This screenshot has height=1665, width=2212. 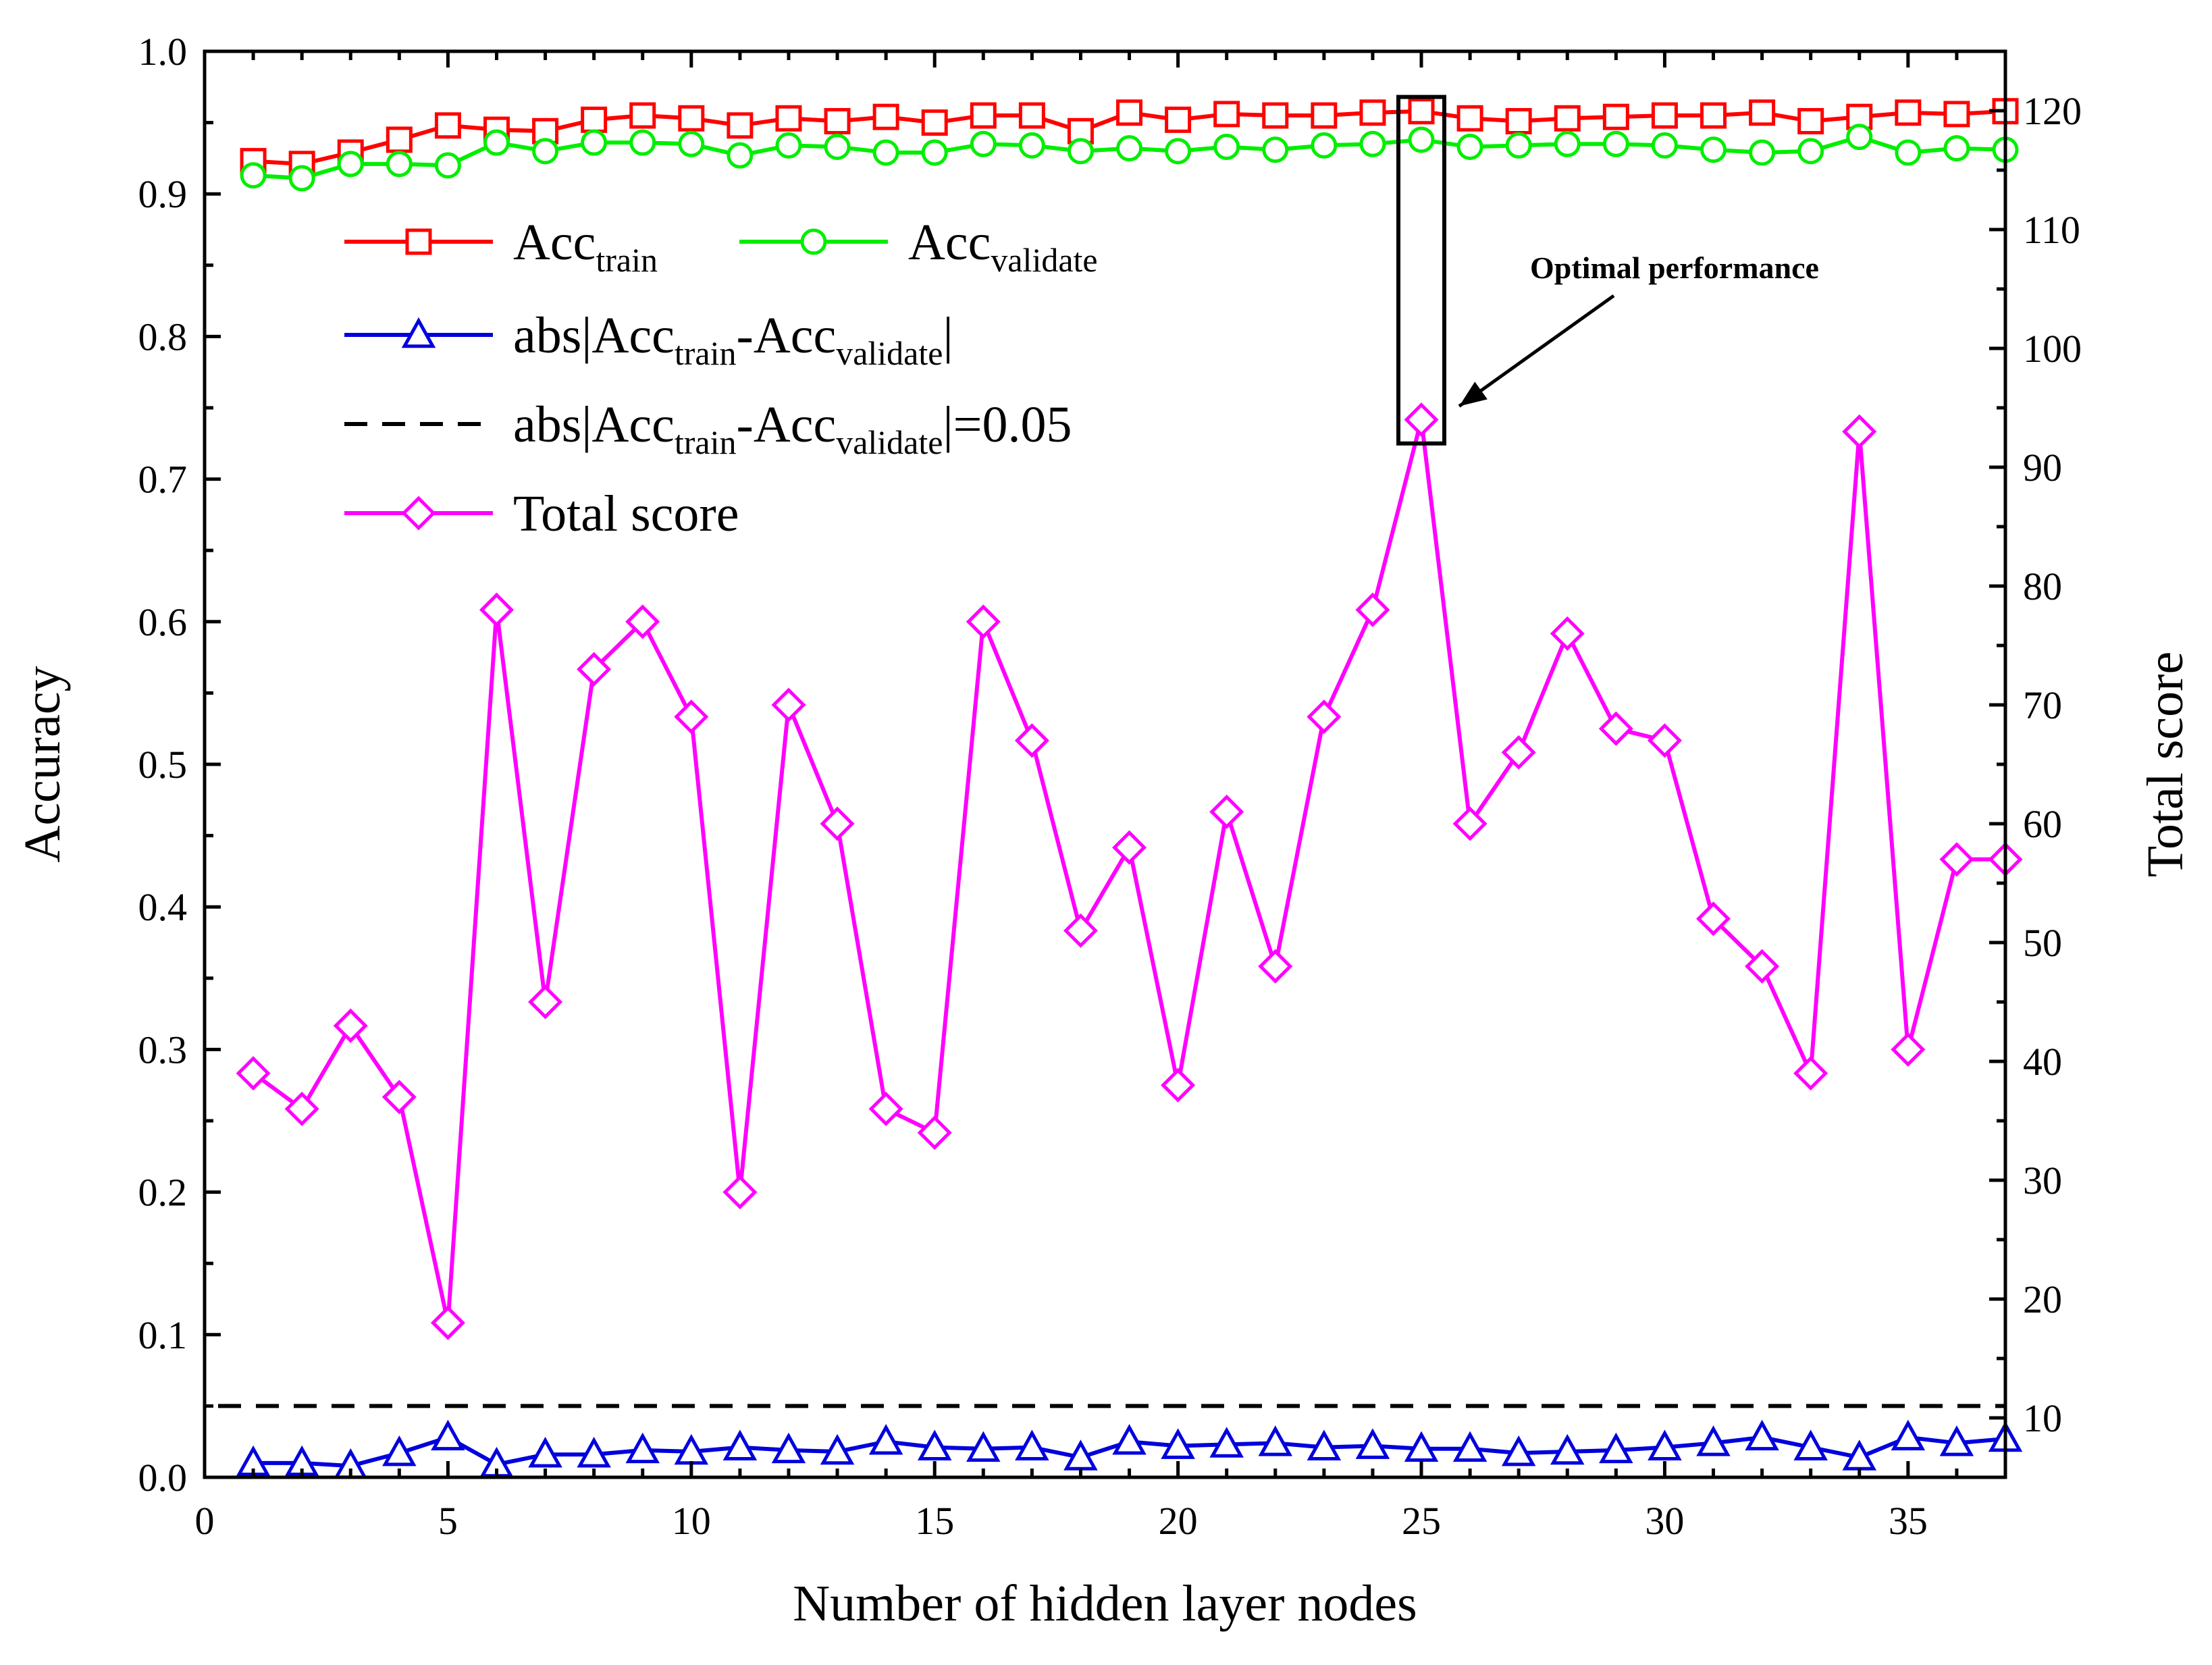 What do you see at coordinates (594, 335) in the screenshot?
I see `legend-label-part: abs|Acc` at bounding box center [594, 335].